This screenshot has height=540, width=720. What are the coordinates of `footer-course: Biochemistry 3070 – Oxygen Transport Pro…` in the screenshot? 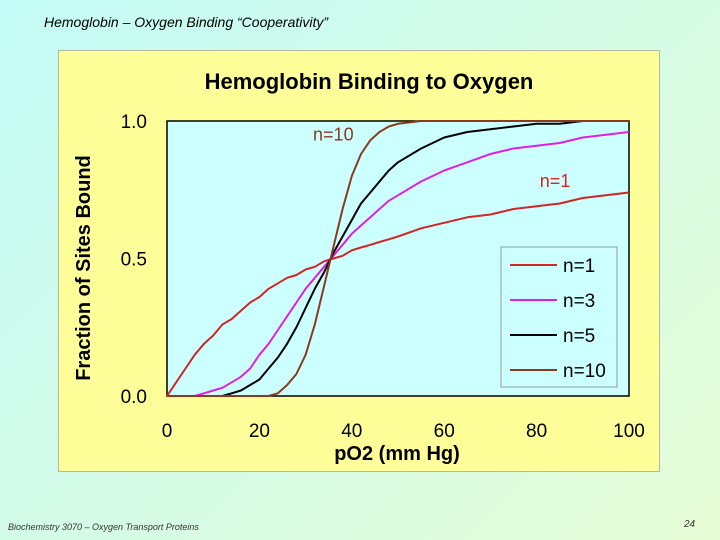 It's located at (103, 527).